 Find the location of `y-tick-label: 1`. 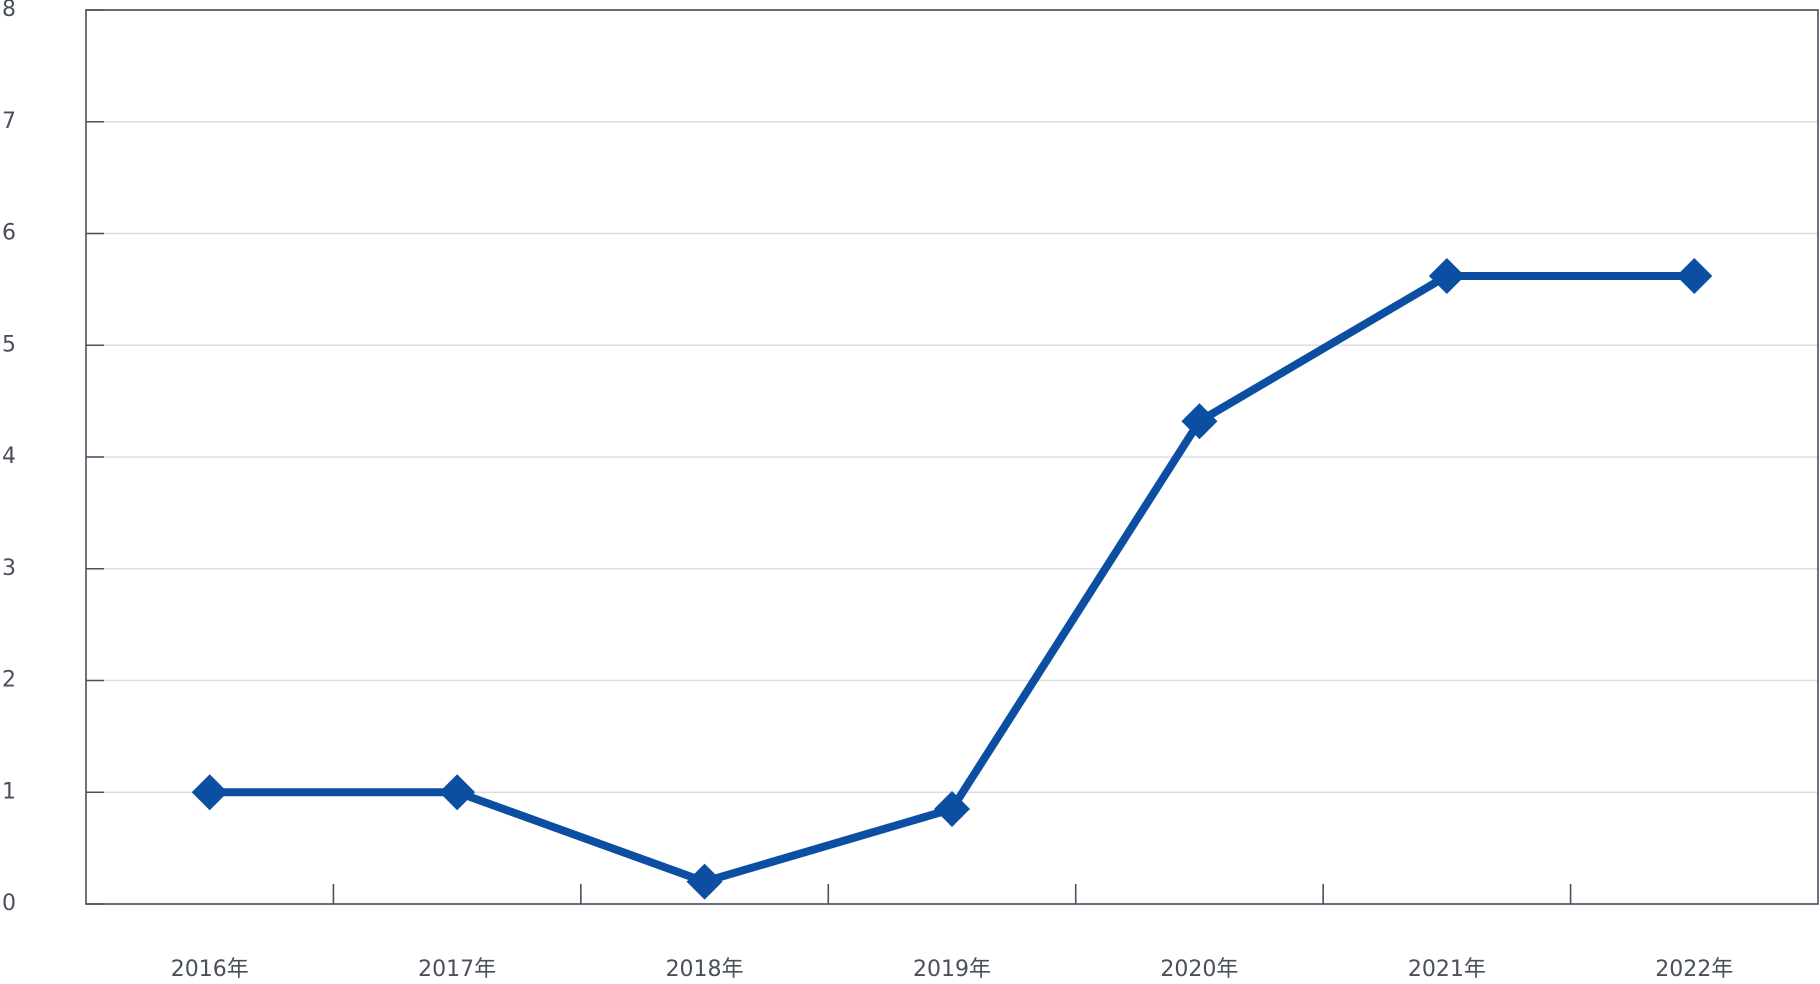

y-tick-label: 1 is located at coordinates (9, 791).